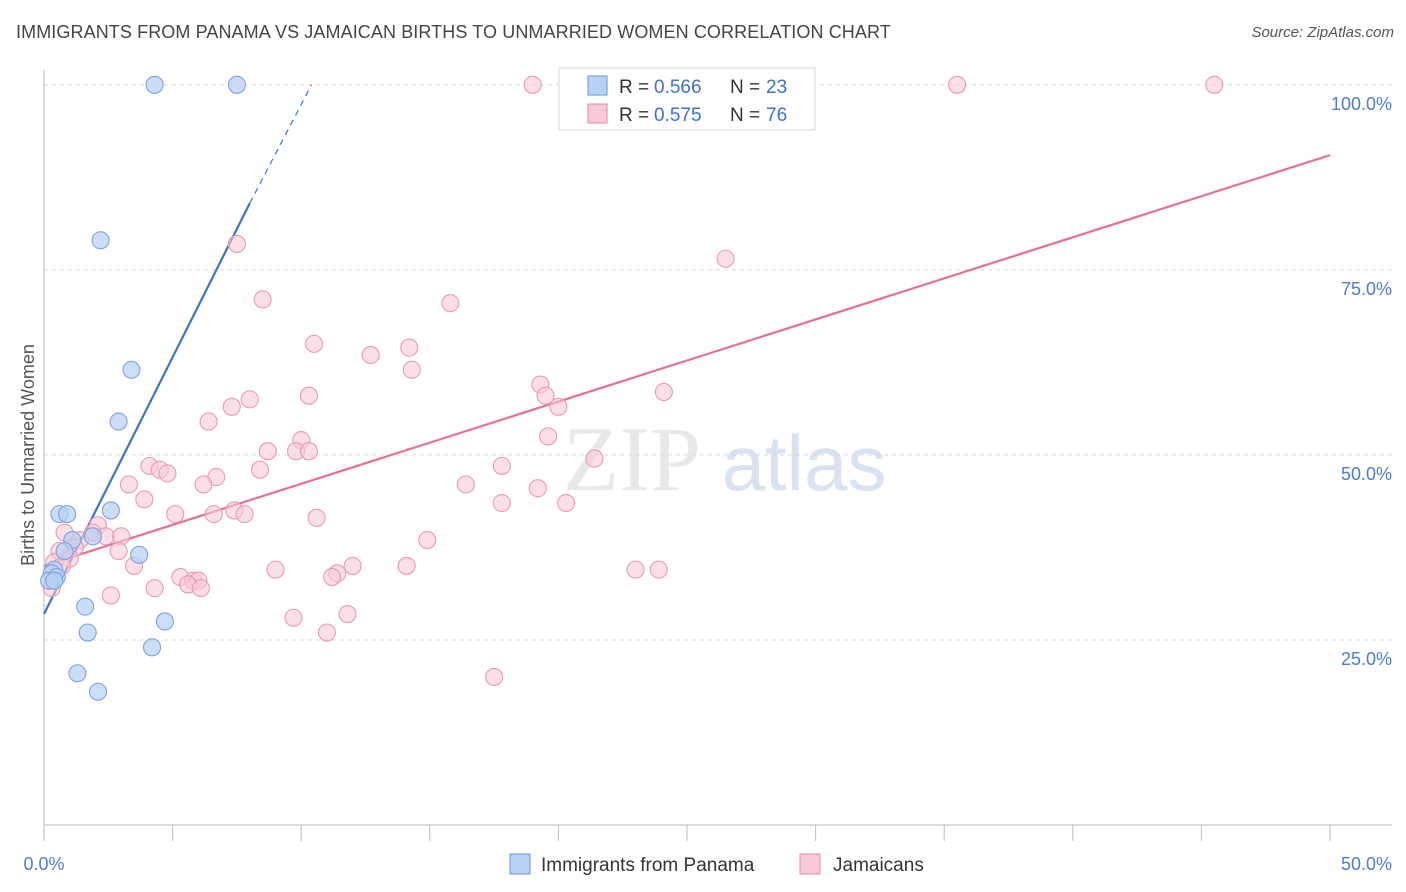 This screenshot has width=1406, height=892. What do you see at coordinates (878, 865) in the screenshot?
I see `series-legend-label-jamaica: Jamaicans` at bounding box center [878, 865].